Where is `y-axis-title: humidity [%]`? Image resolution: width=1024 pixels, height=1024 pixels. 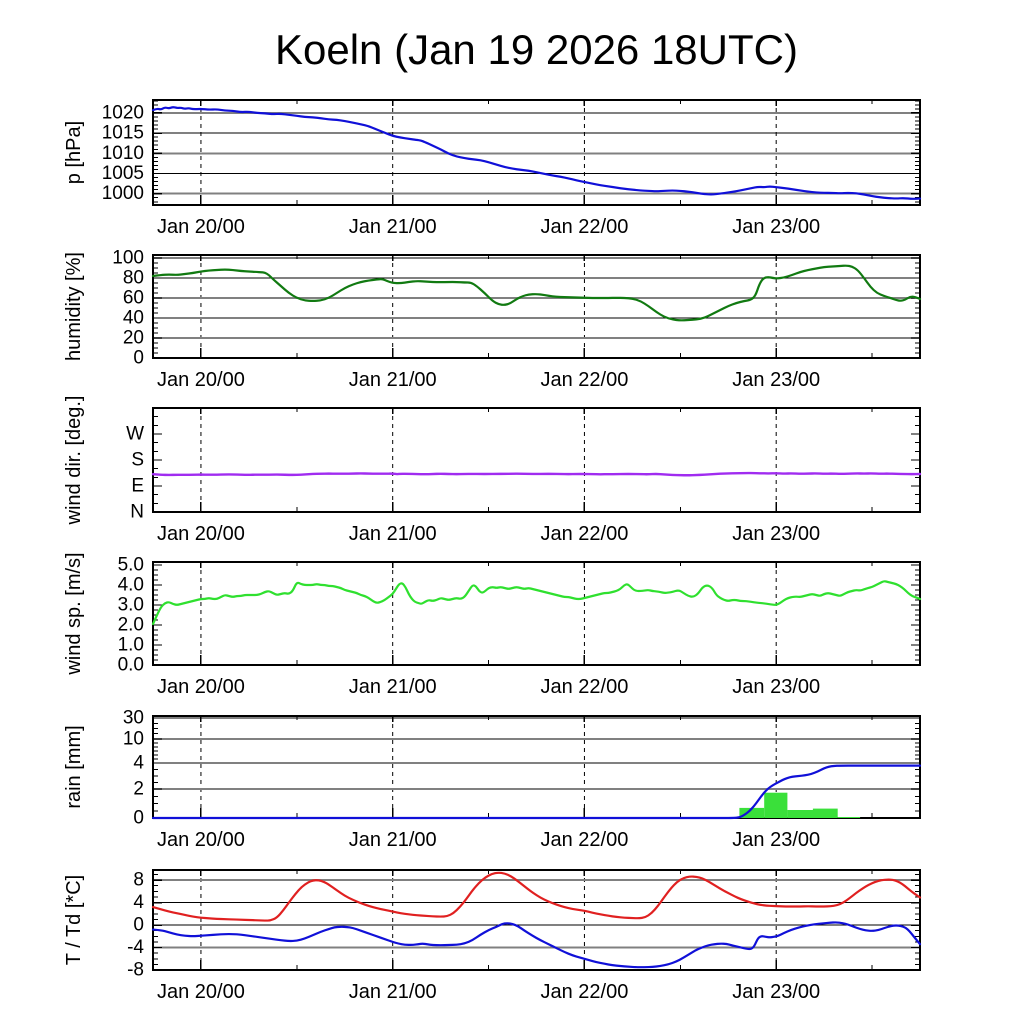 y-axis-title: humidity [%] is located at coordinates (74, 306).